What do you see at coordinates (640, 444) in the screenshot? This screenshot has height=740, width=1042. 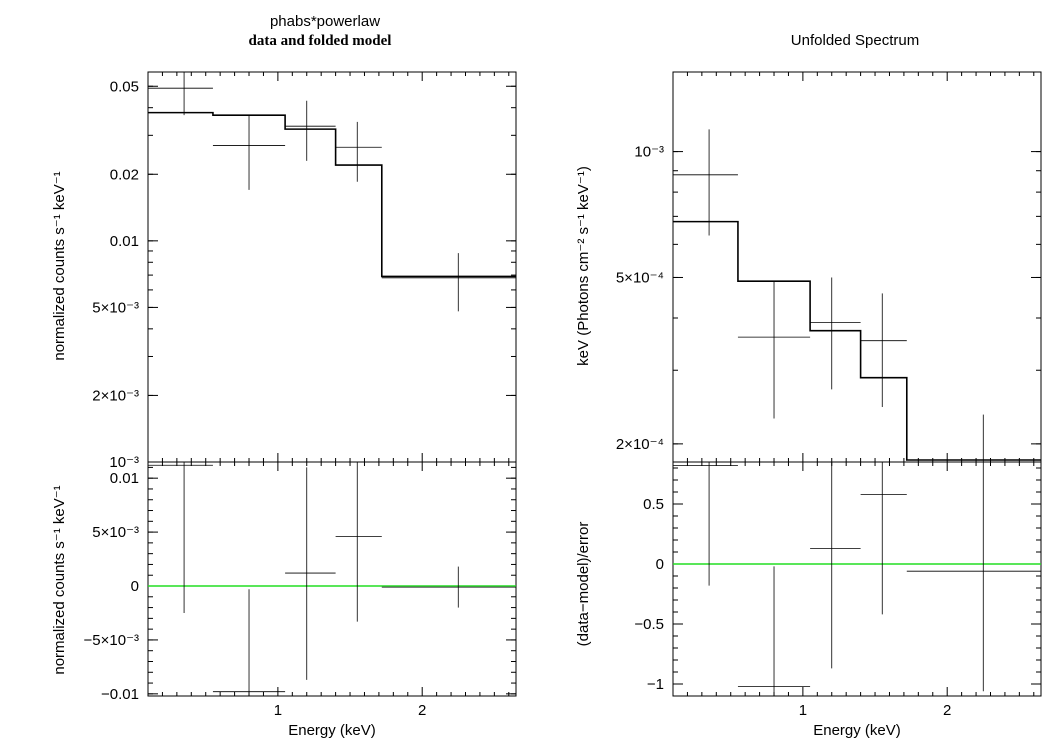 I see `y-tick-label: 2×10⁻⁴` at bounding box center [640, 444].